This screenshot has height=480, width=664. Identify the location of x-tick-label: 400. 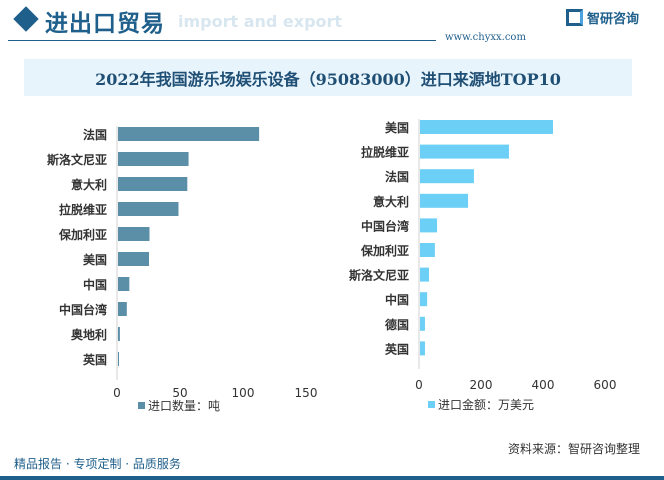
(543, 385).